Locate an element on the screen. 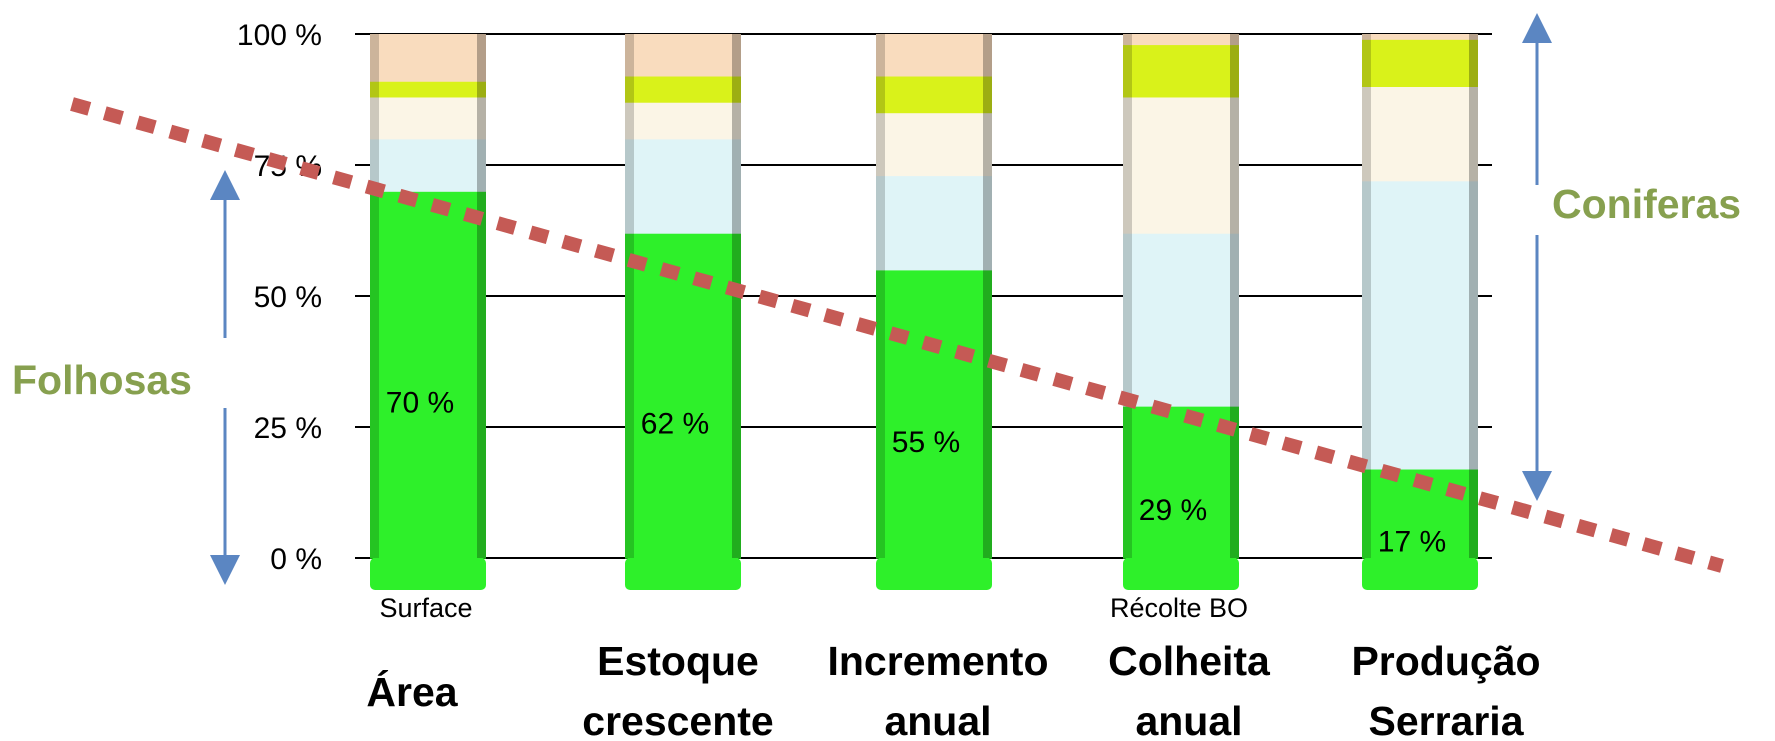 The width and height of the screenshot is (1775, 741). y-tick-label: 25 % is located at coordinates (288, 428).